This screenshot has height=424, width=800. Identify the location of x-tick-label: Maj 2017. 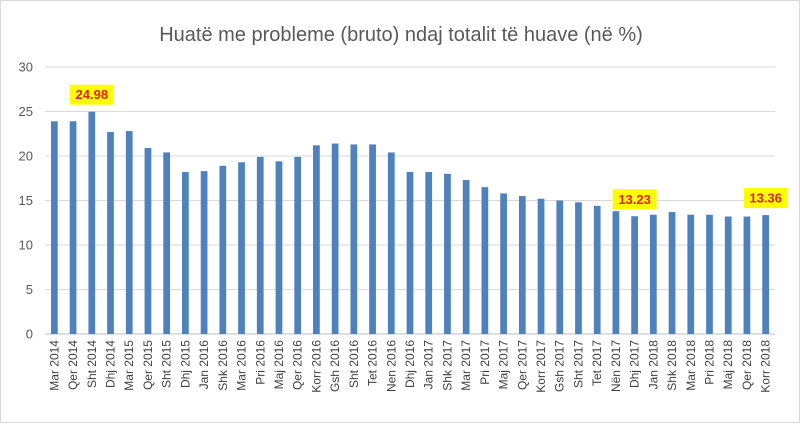
(504, 365).